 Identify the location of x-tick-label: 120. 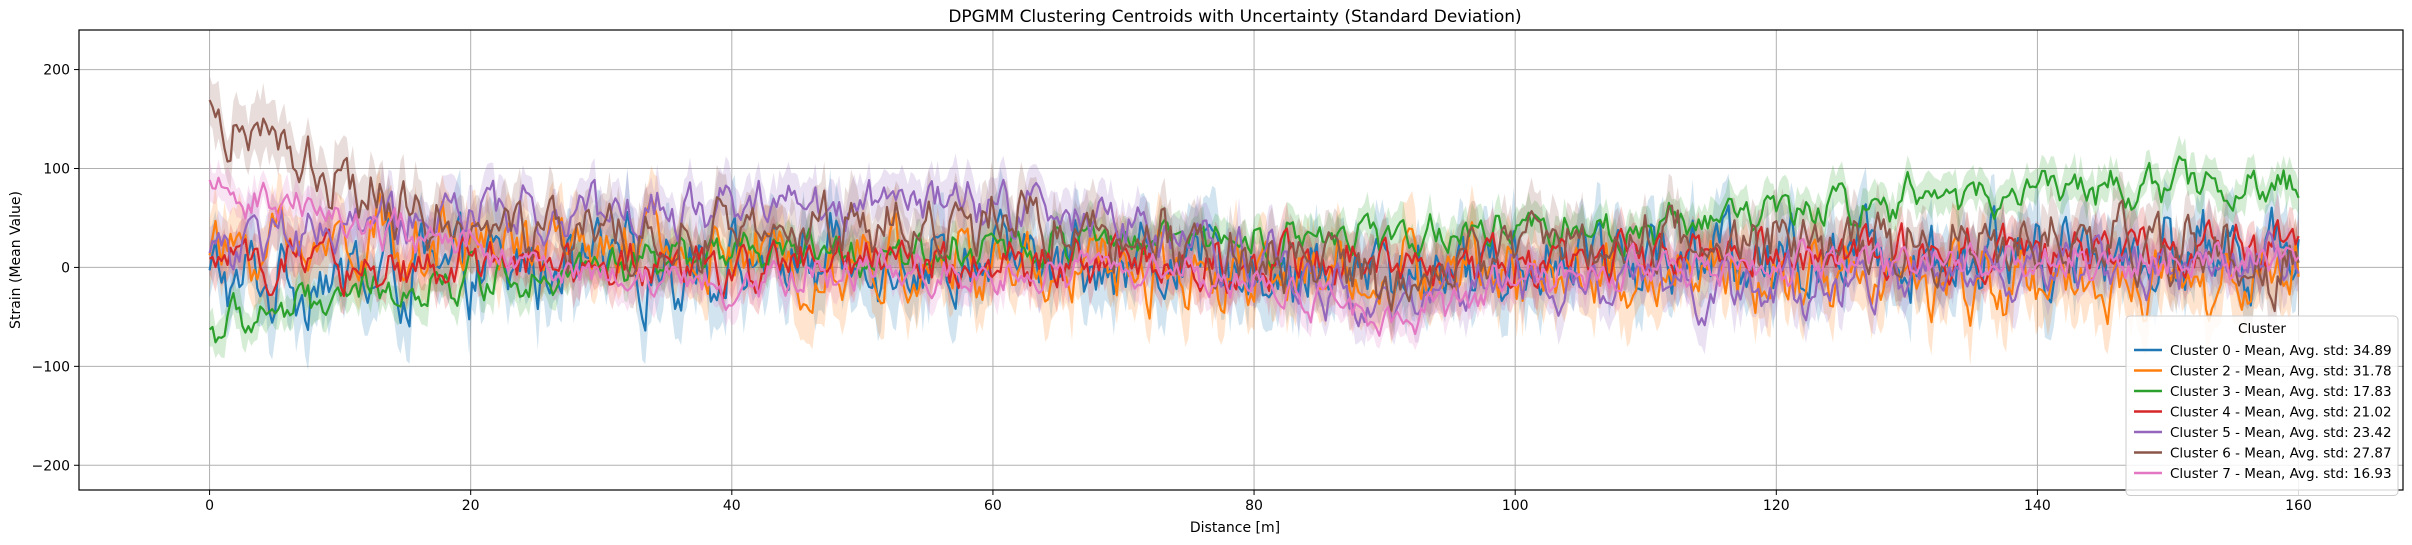
(1776, 506).